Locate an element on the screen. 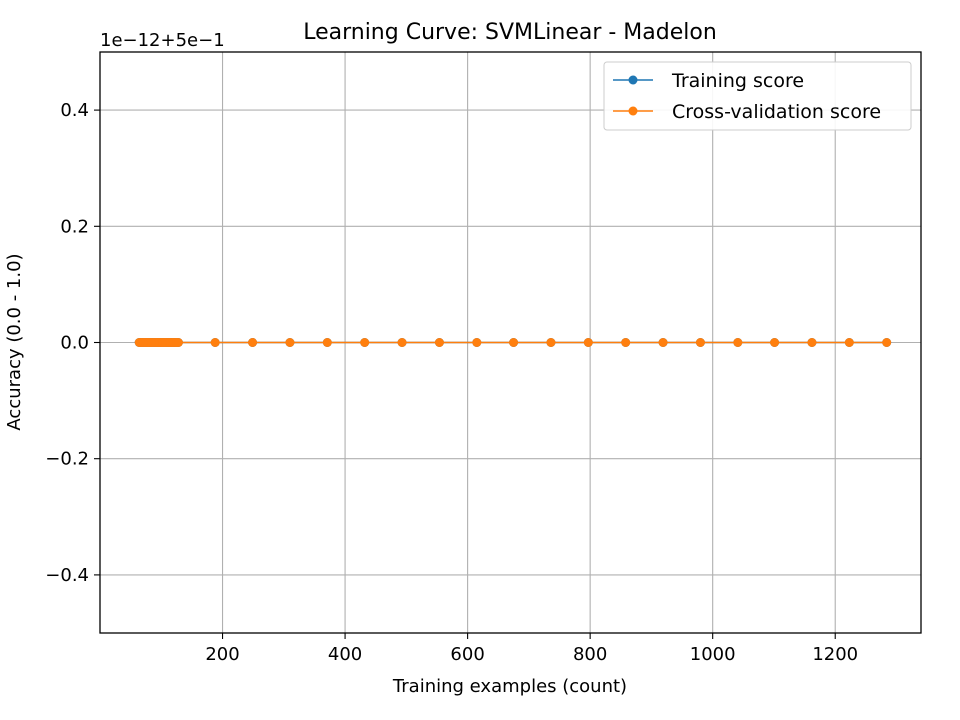 The width and height of the screenshot is (960, 720). legend: Training score Cross-validation score is located at coordinates (757, 96).